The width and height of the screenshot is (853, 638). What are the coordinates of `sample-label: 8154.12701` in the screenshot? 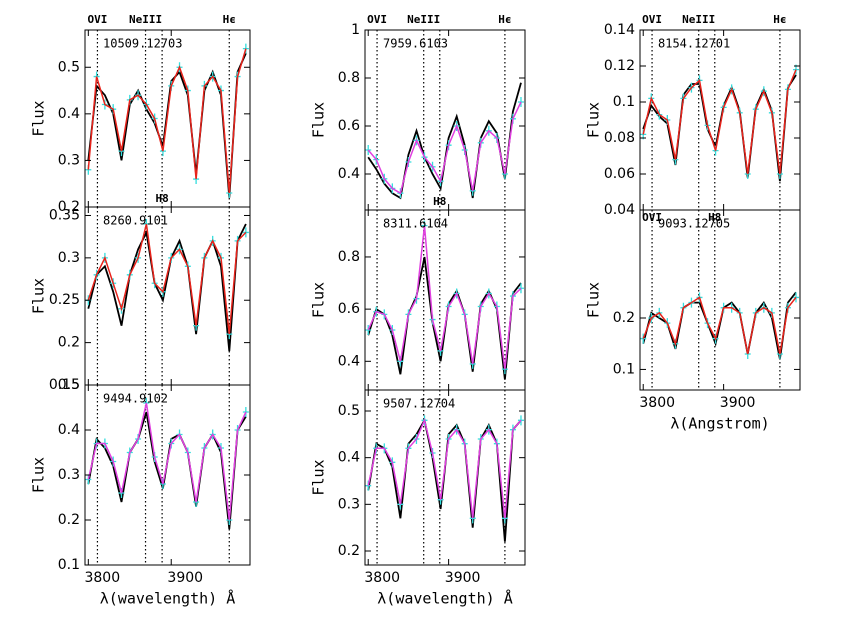 It's located at (694, 44).